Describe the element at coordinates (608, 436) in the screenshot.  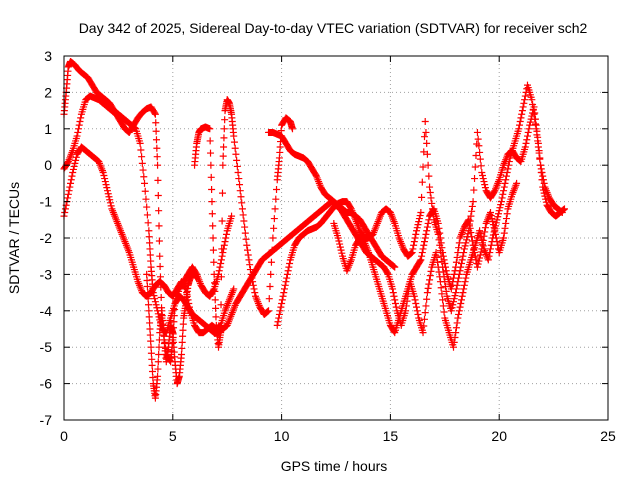
I see `x-tick-label: 25` at that location.